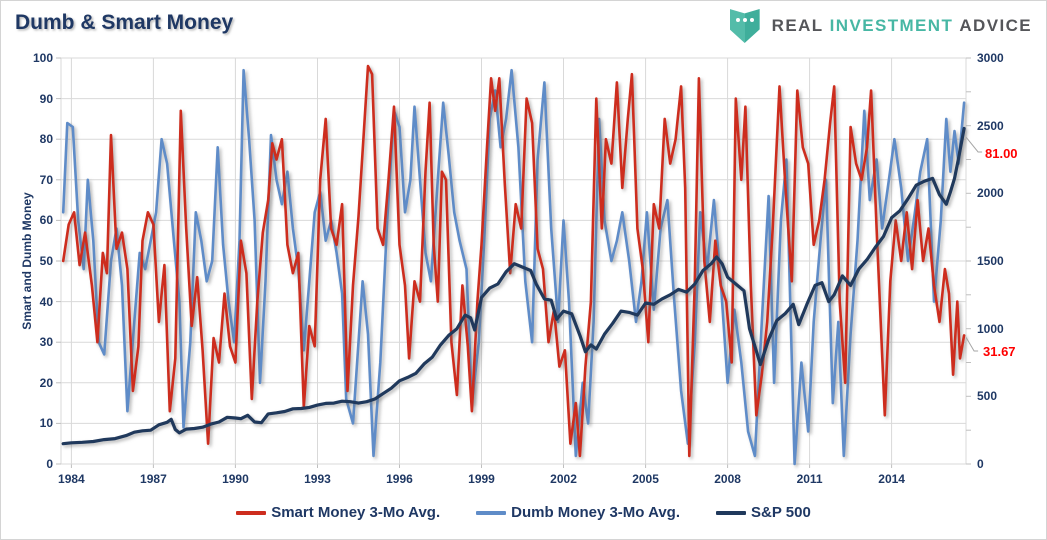 The width and height of the screenshot is (1047, 540). What do you see at coordinates (990, 125) in the screenshot?
I see `y-right-tick-label: 2500` at bounding box center [990, 125].